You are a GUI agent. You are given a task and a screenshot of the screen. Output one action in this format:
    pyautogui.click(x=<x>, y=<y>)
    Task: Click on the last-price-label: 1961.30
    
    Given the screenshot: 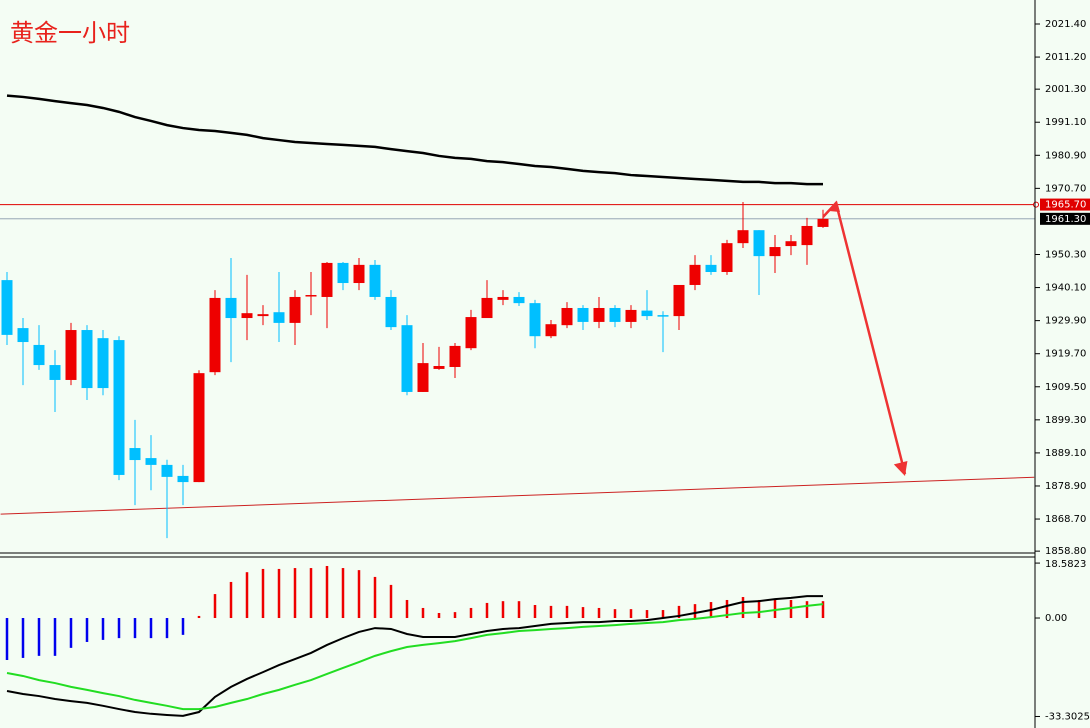 What is the action you would take?
    pyautogui.click(x=1065, y=219)
    